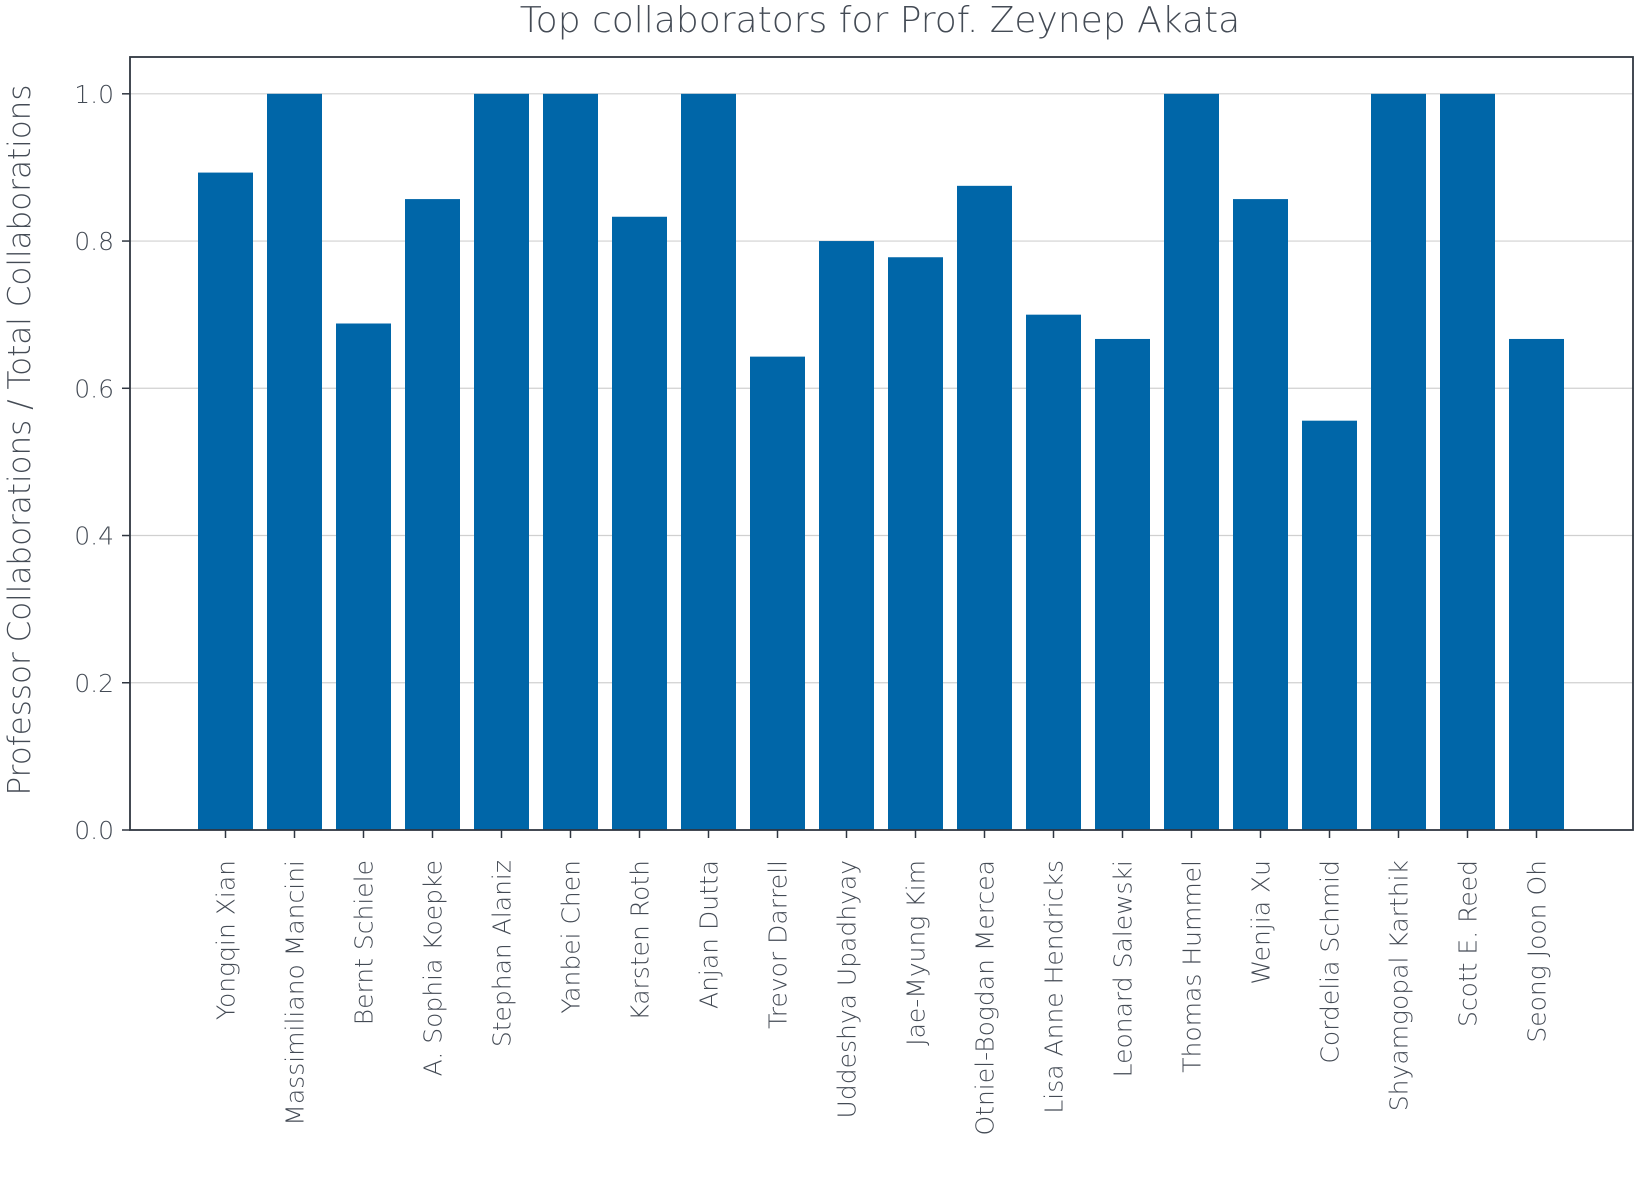 The image size is (1637, 1183). I want to click on chart-title: Top collaborators for Prof. Zeynep Akata, so click(880, 20).